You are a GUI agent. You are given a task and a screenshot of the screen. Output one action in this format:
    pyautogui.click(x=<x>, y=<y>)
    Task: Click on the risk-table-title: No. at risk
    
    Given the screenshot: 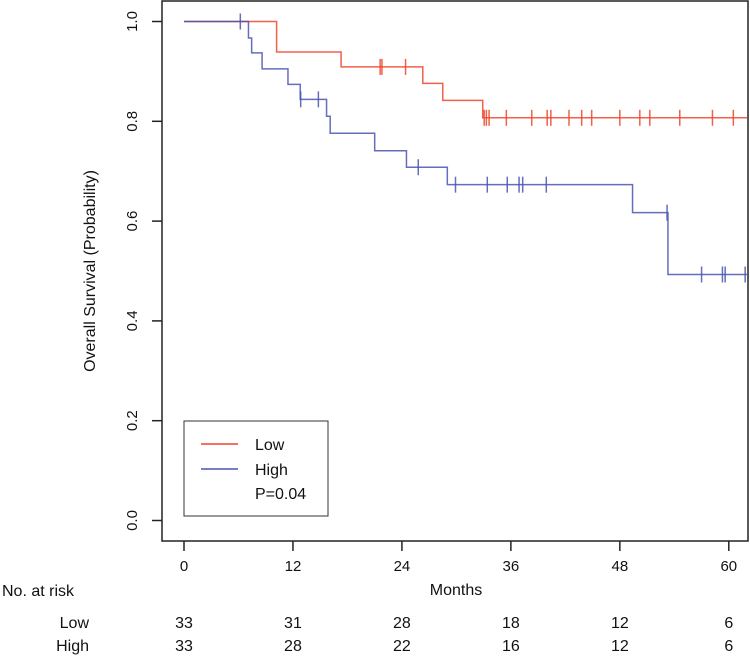 What is the action you would take?
    pyautogui.click(x=38, y=591)
    